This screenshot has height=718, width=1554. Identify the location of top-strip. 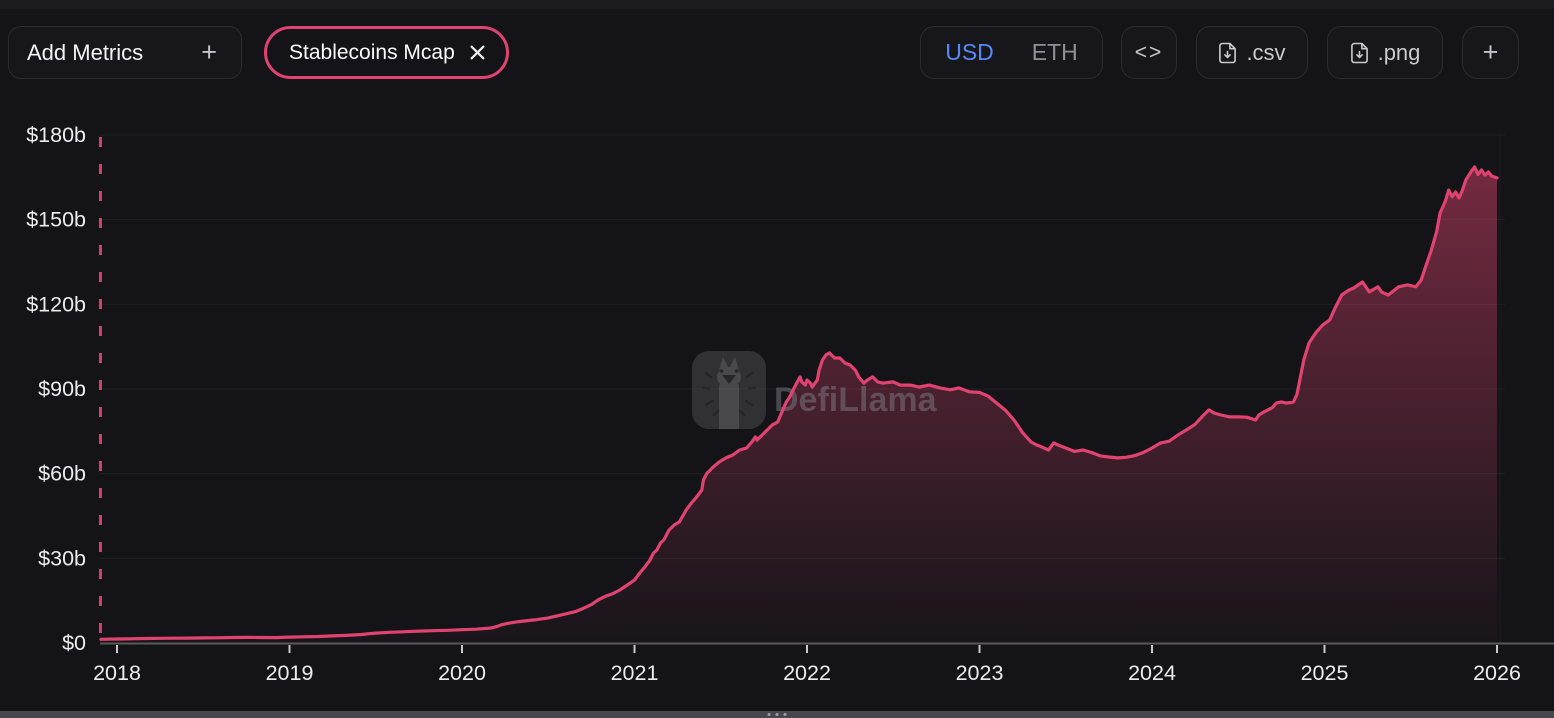
(777, 4).